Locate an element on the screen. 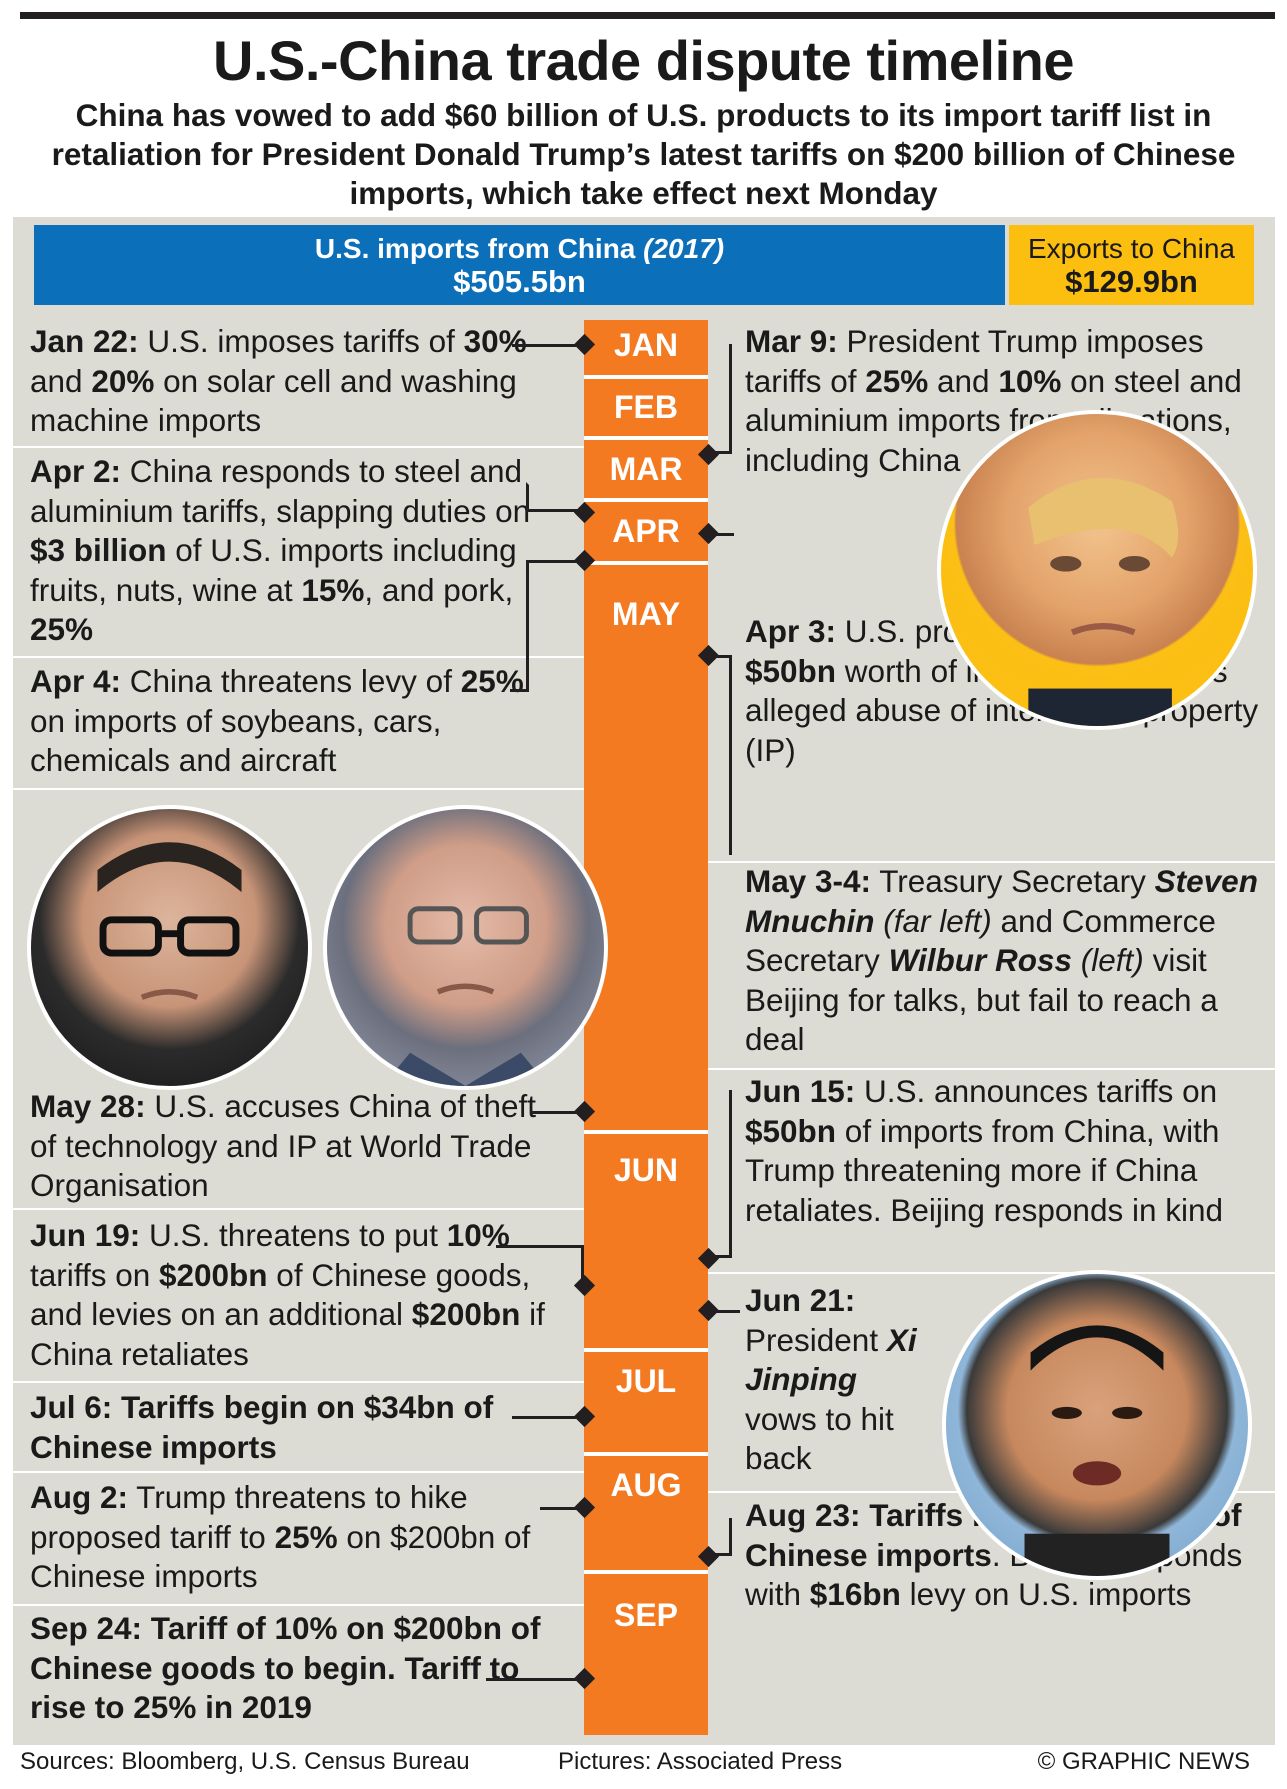 The height and width of the screenshot is (1789, 1287). month-jun: JUN is located at coordinates (645, 1170).